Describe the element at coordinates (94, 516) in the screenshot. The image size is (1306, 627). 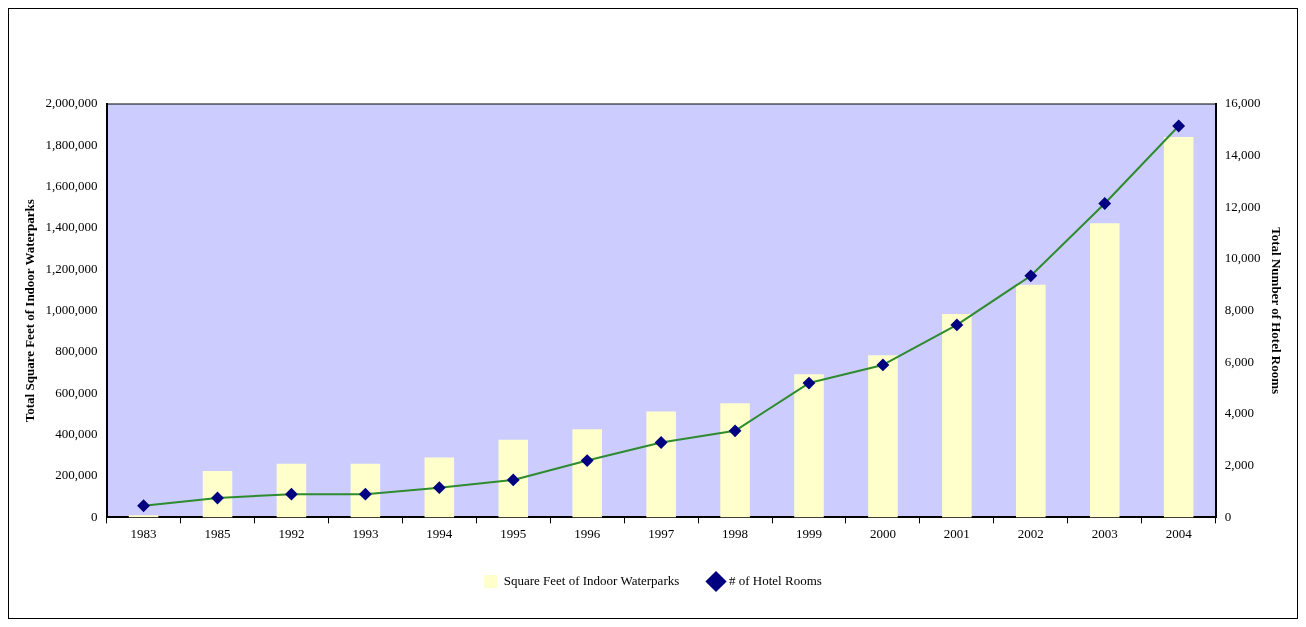
I see `y-tick-label: 0` at that location.